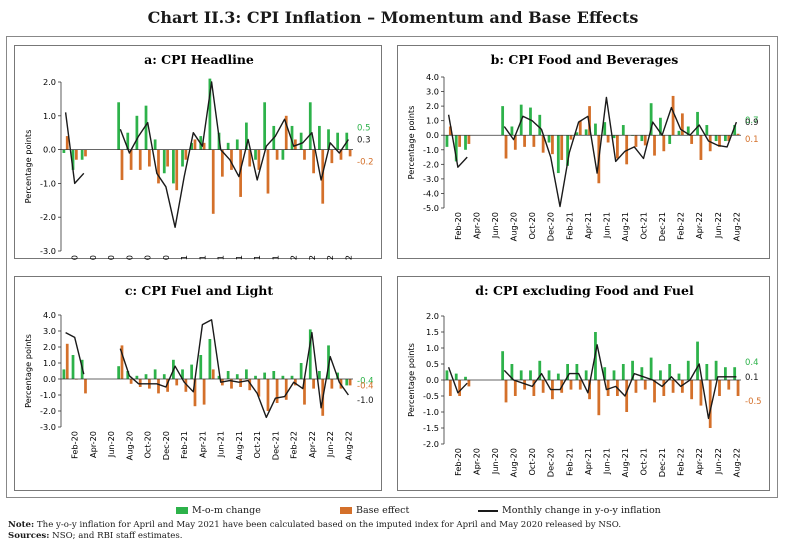 The height and width of the screenshot is (552, 786). Describe the element at coordinates (184, 445) in the screenshot. I see `x-tick-label: Feb-21` at that location.